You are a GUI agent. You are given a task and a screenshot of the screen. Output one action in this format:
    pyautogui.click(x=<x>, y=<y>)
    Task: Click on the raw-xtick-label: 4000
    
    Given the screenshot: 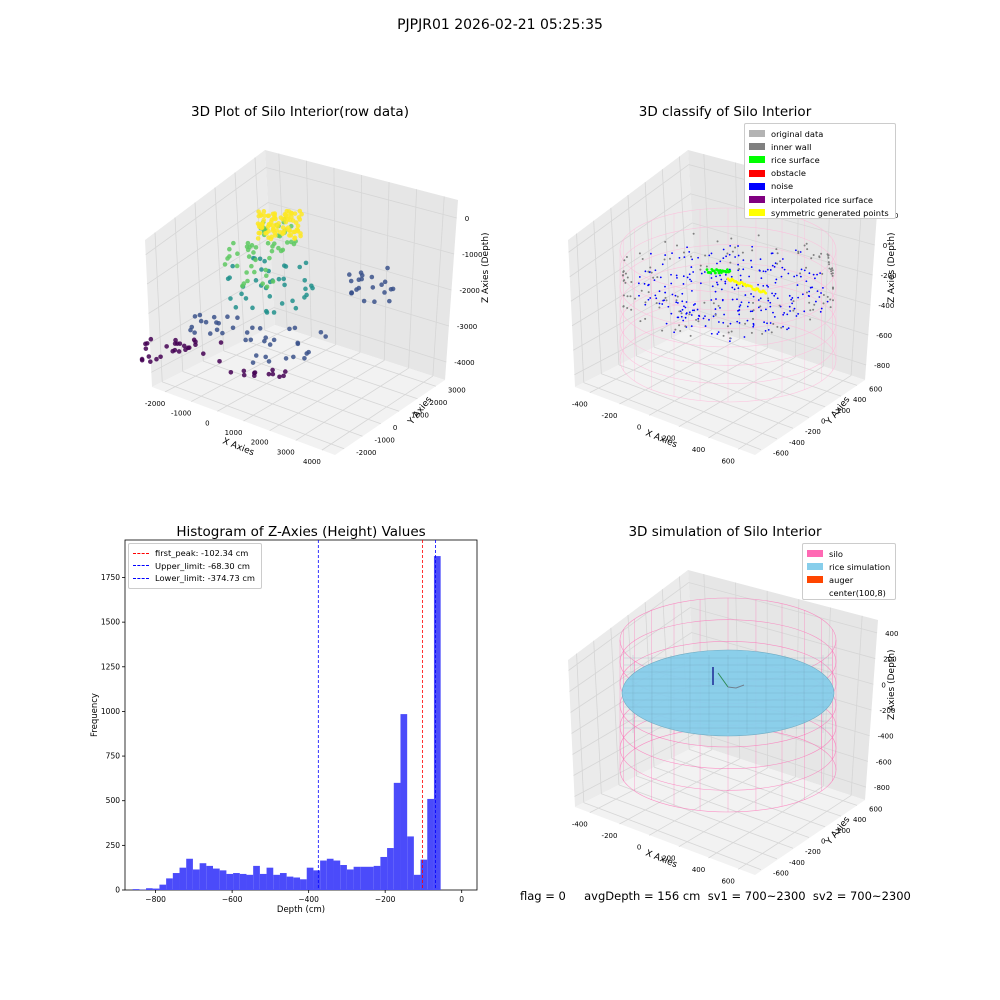 What is the action you would take?
    pyautogui.click(x=312, y=462)
    